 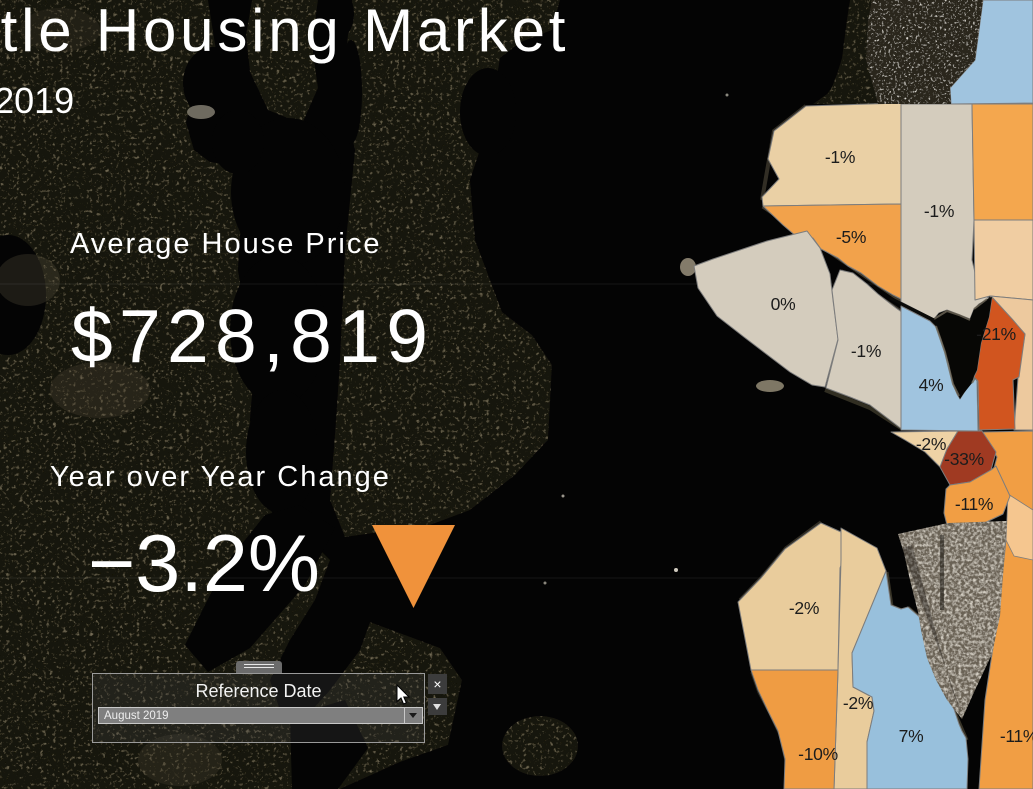 I want to click on svg-text: 4%, so click(x=931, y=385).